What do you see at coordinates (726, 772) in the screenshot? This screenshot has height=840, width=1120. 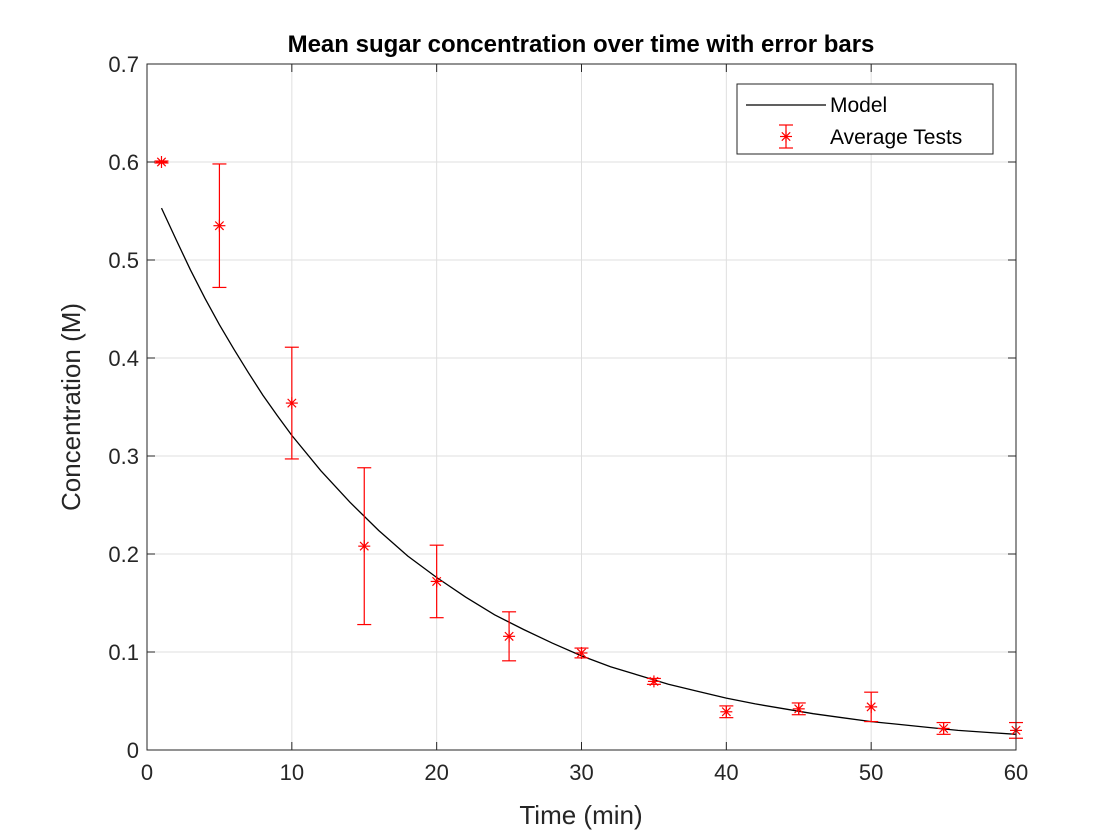 I see `x-tick-label: 40` at bounding box center [726, 772].